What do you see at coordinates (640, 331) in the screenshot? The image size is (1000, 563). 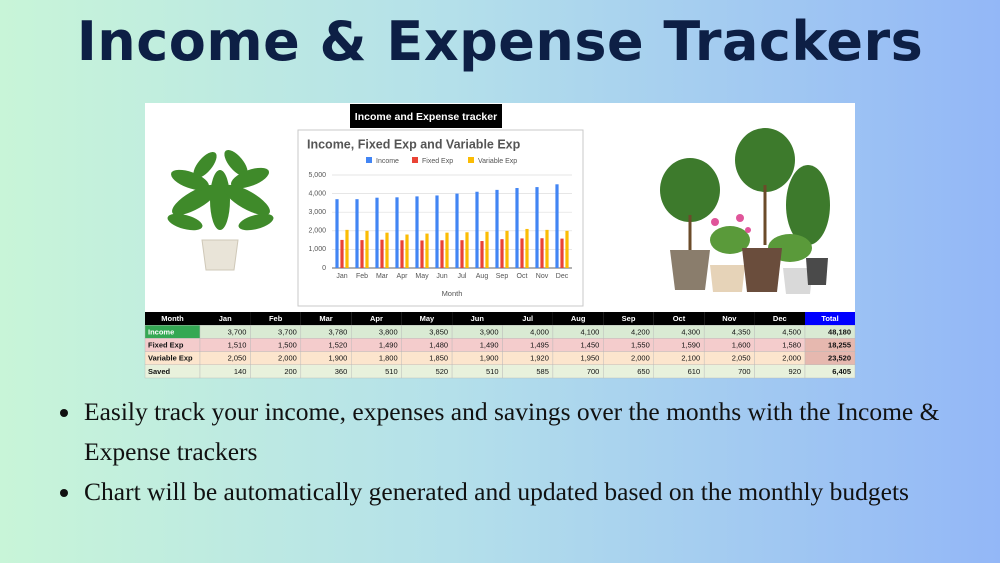 I see `cell-text: 4,200` at bounding box center [640, 331].